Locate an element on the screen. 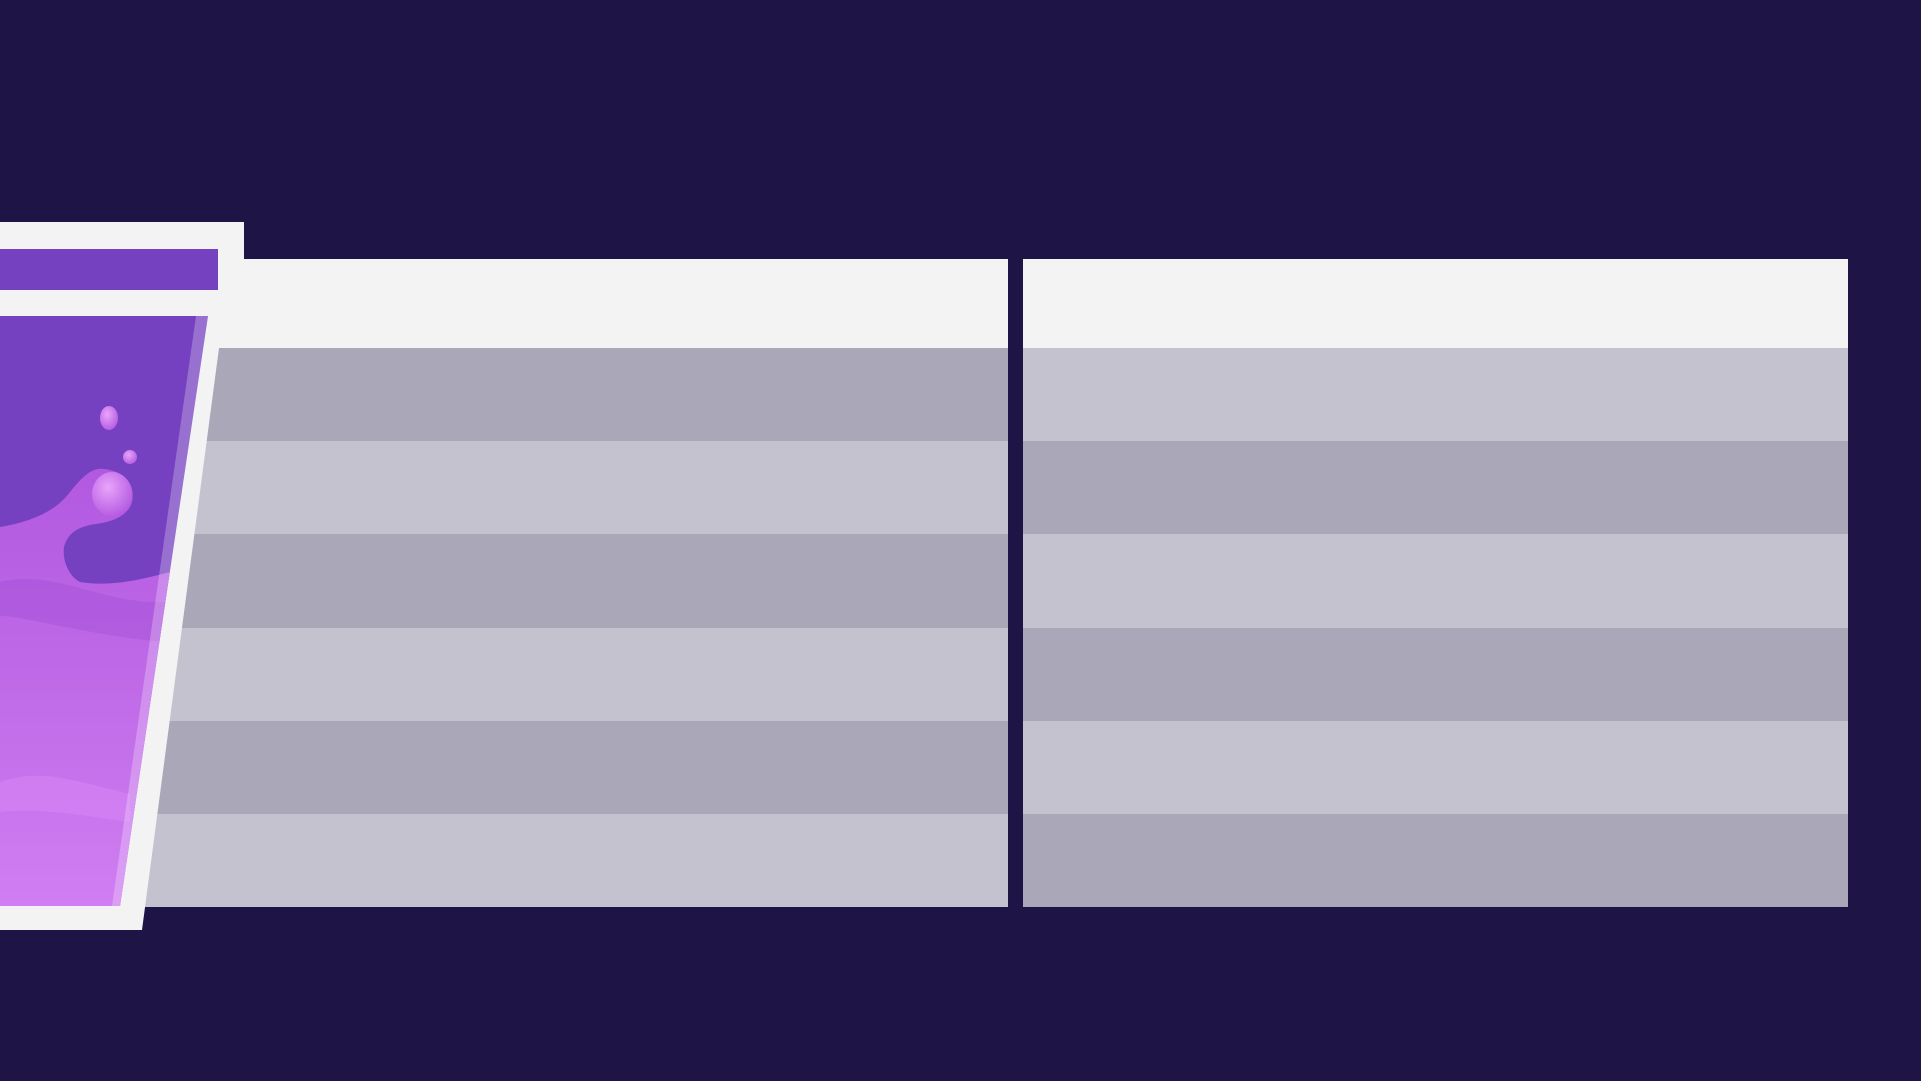 Image resolution: width=1921 pixels, height=1081 pixels. table-divider is located at coordinates (1015, 583).